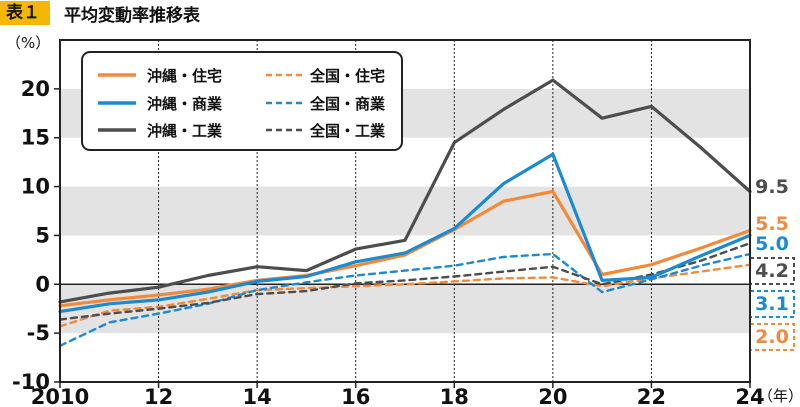 This screenshot has height=407, width=800. What do you see at coordinates (749, 396) in the screenshot?
I see `x-tick-label: 24` at bounding box center [749, 396].